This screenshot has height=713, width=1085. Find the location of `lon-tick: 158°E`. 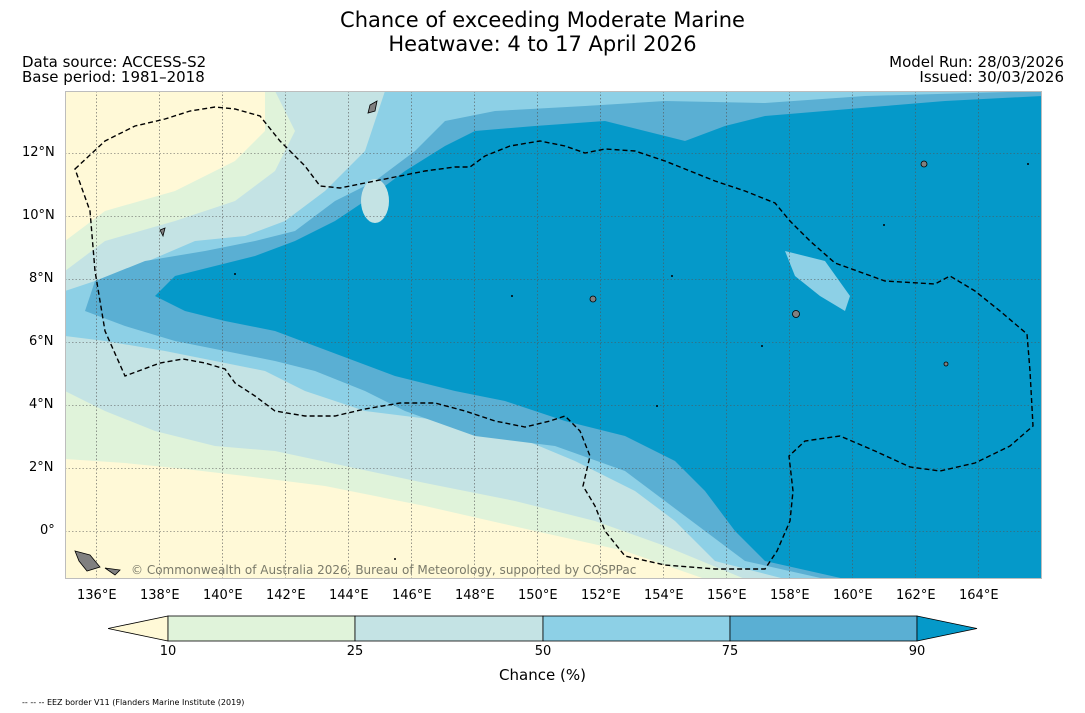

lon-tick: 158°E is located at coordinates (790, 595).